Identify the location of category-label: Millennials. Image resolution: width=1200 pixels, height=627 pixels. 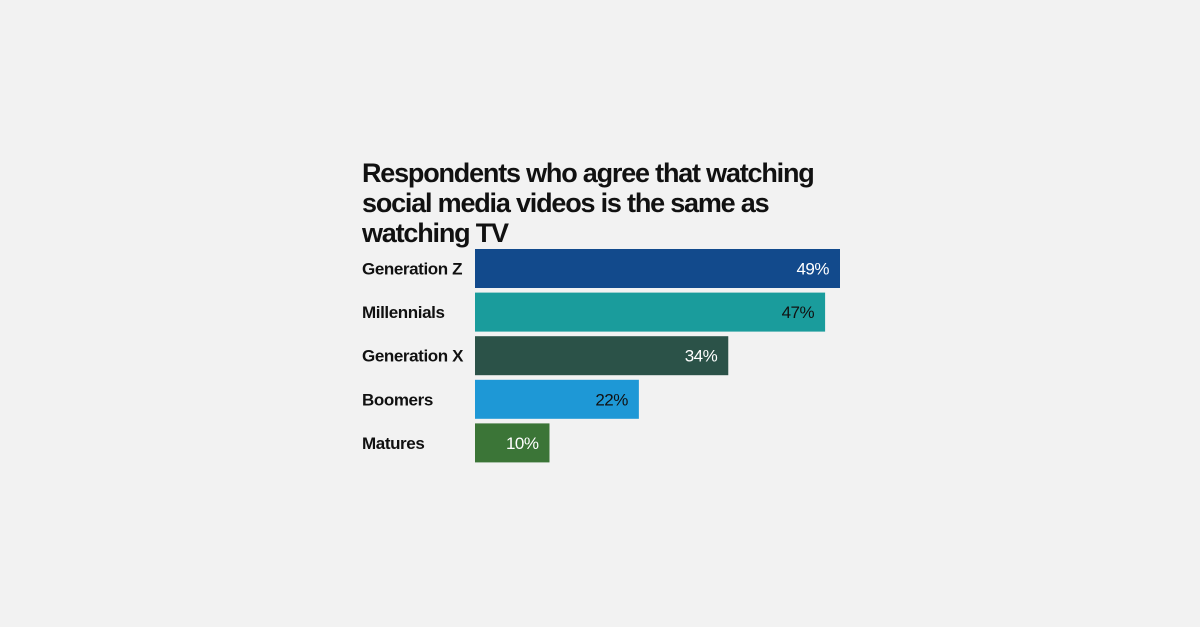
(403, 312).